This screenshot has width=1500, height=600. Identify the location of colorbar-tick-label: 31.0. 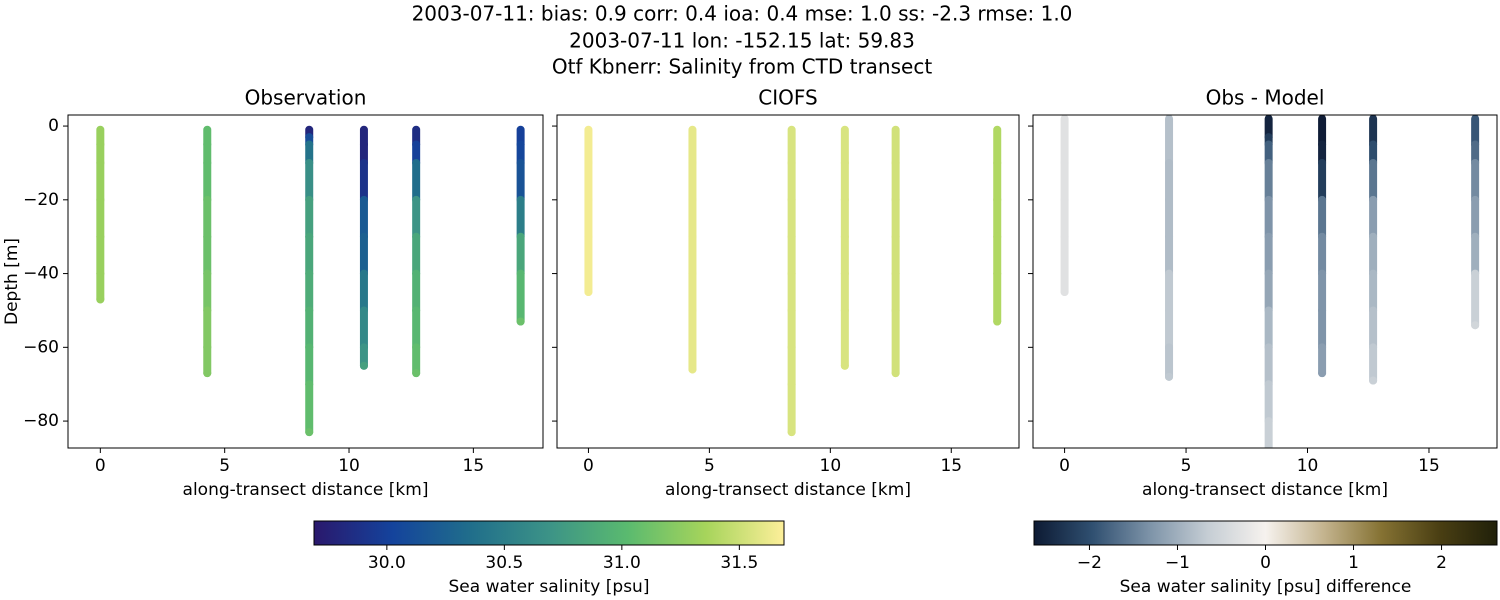
(622, 563).